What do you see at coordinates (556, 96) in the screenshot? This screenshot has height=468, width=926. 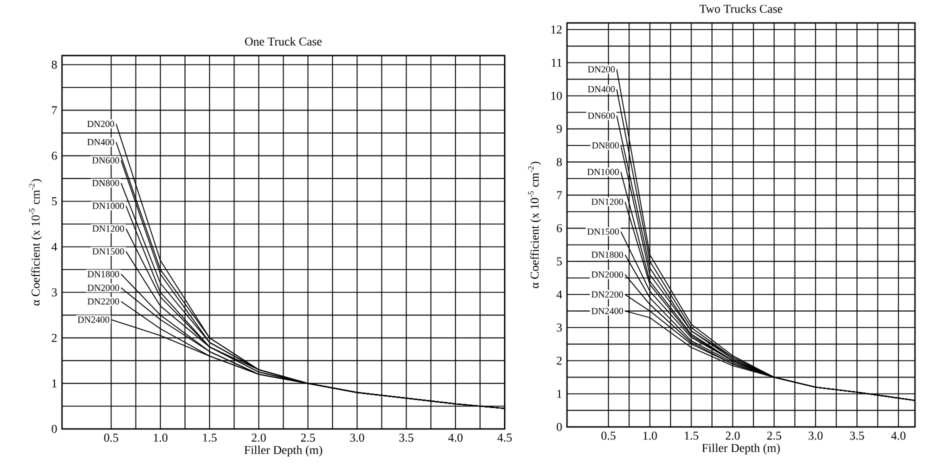 I see `y-tick-label: 10` at bounding box center [556, 96].